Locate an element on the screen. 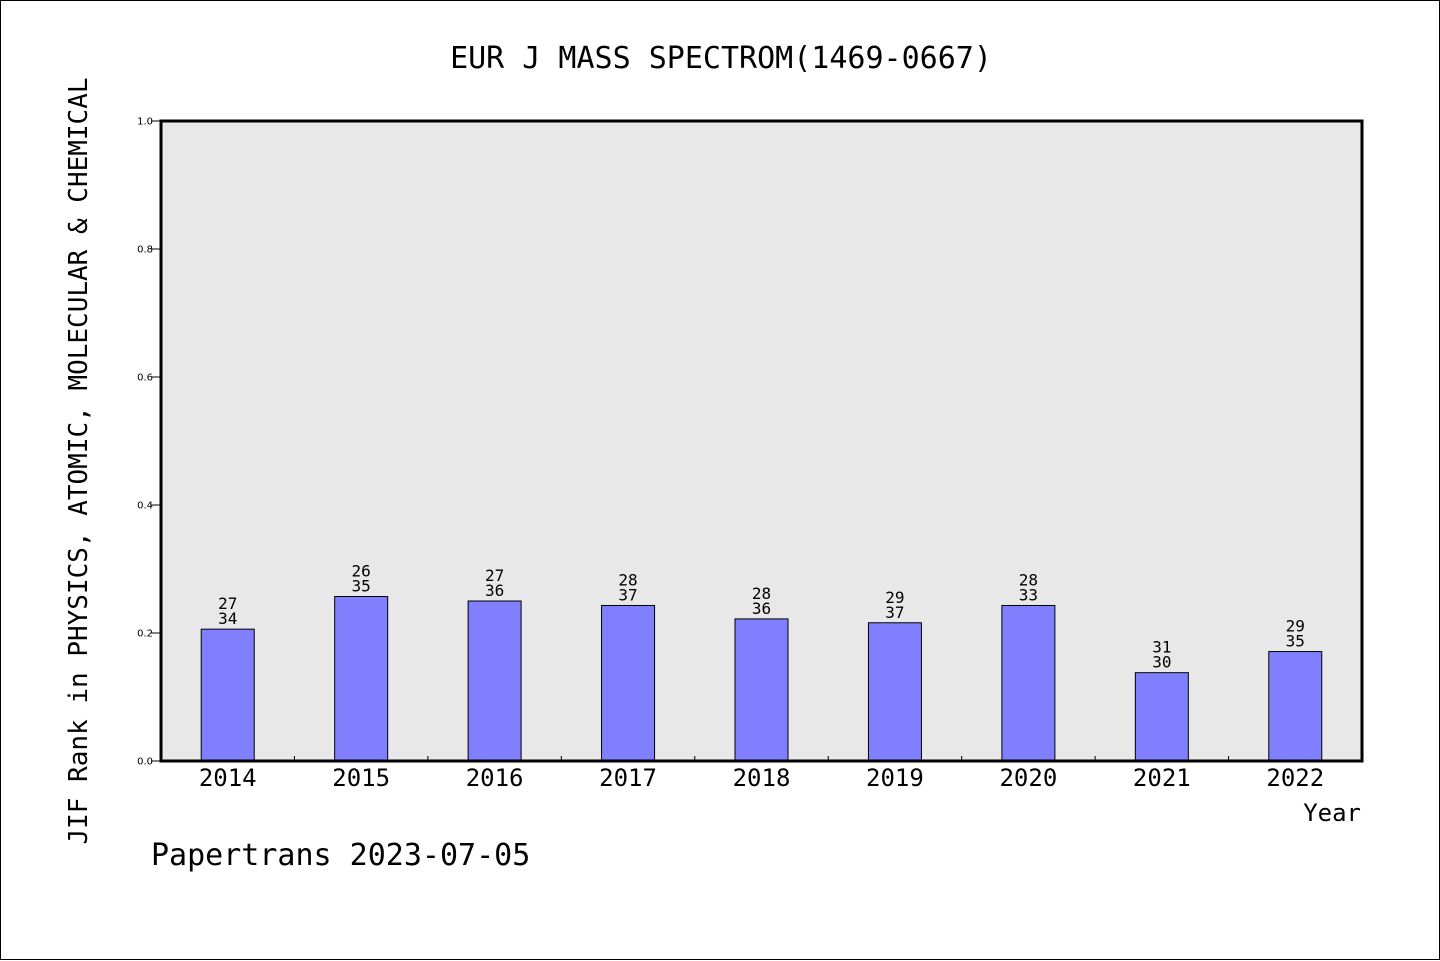  bar-2015 is located at coordinates (361, 679).